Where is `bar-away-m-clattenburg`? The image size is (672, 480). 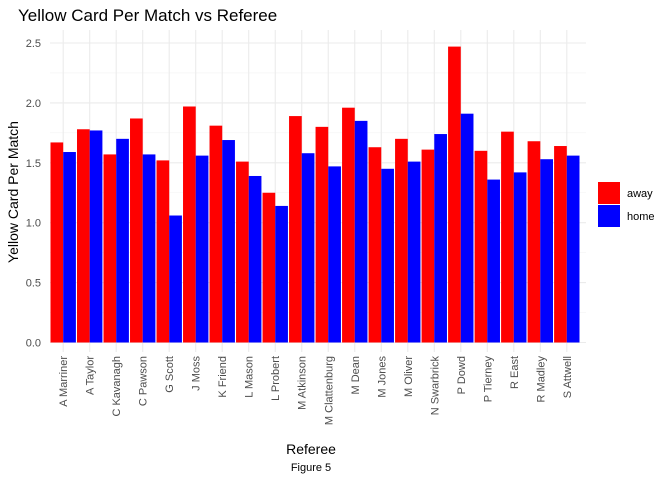 bar-away-m-clattenburg is located at coordinates (322, 234).